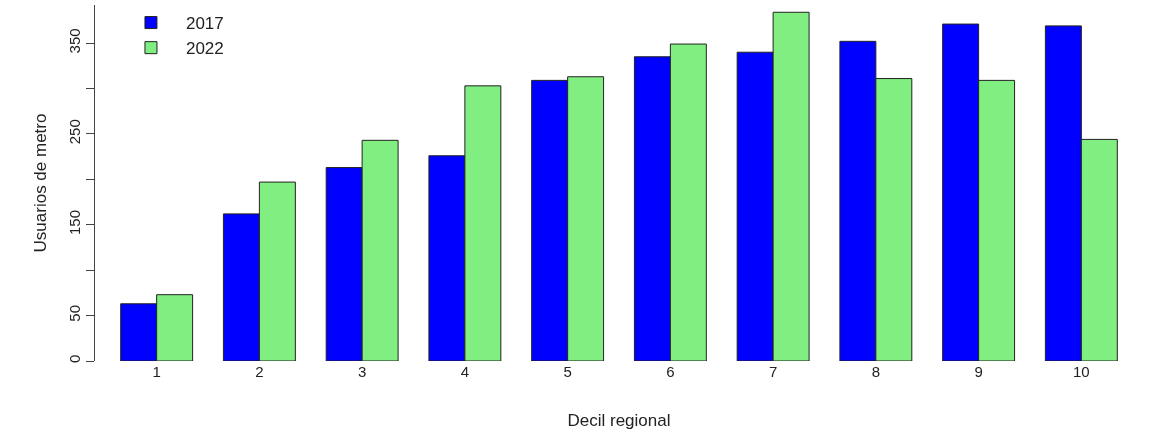 Image resolution: width=1153 pixels, height=436 pixels. What do you see at coordinates (567, 371) in the screenshot?
I see `x-tick-label: 5` at bounding box center [567, 371].